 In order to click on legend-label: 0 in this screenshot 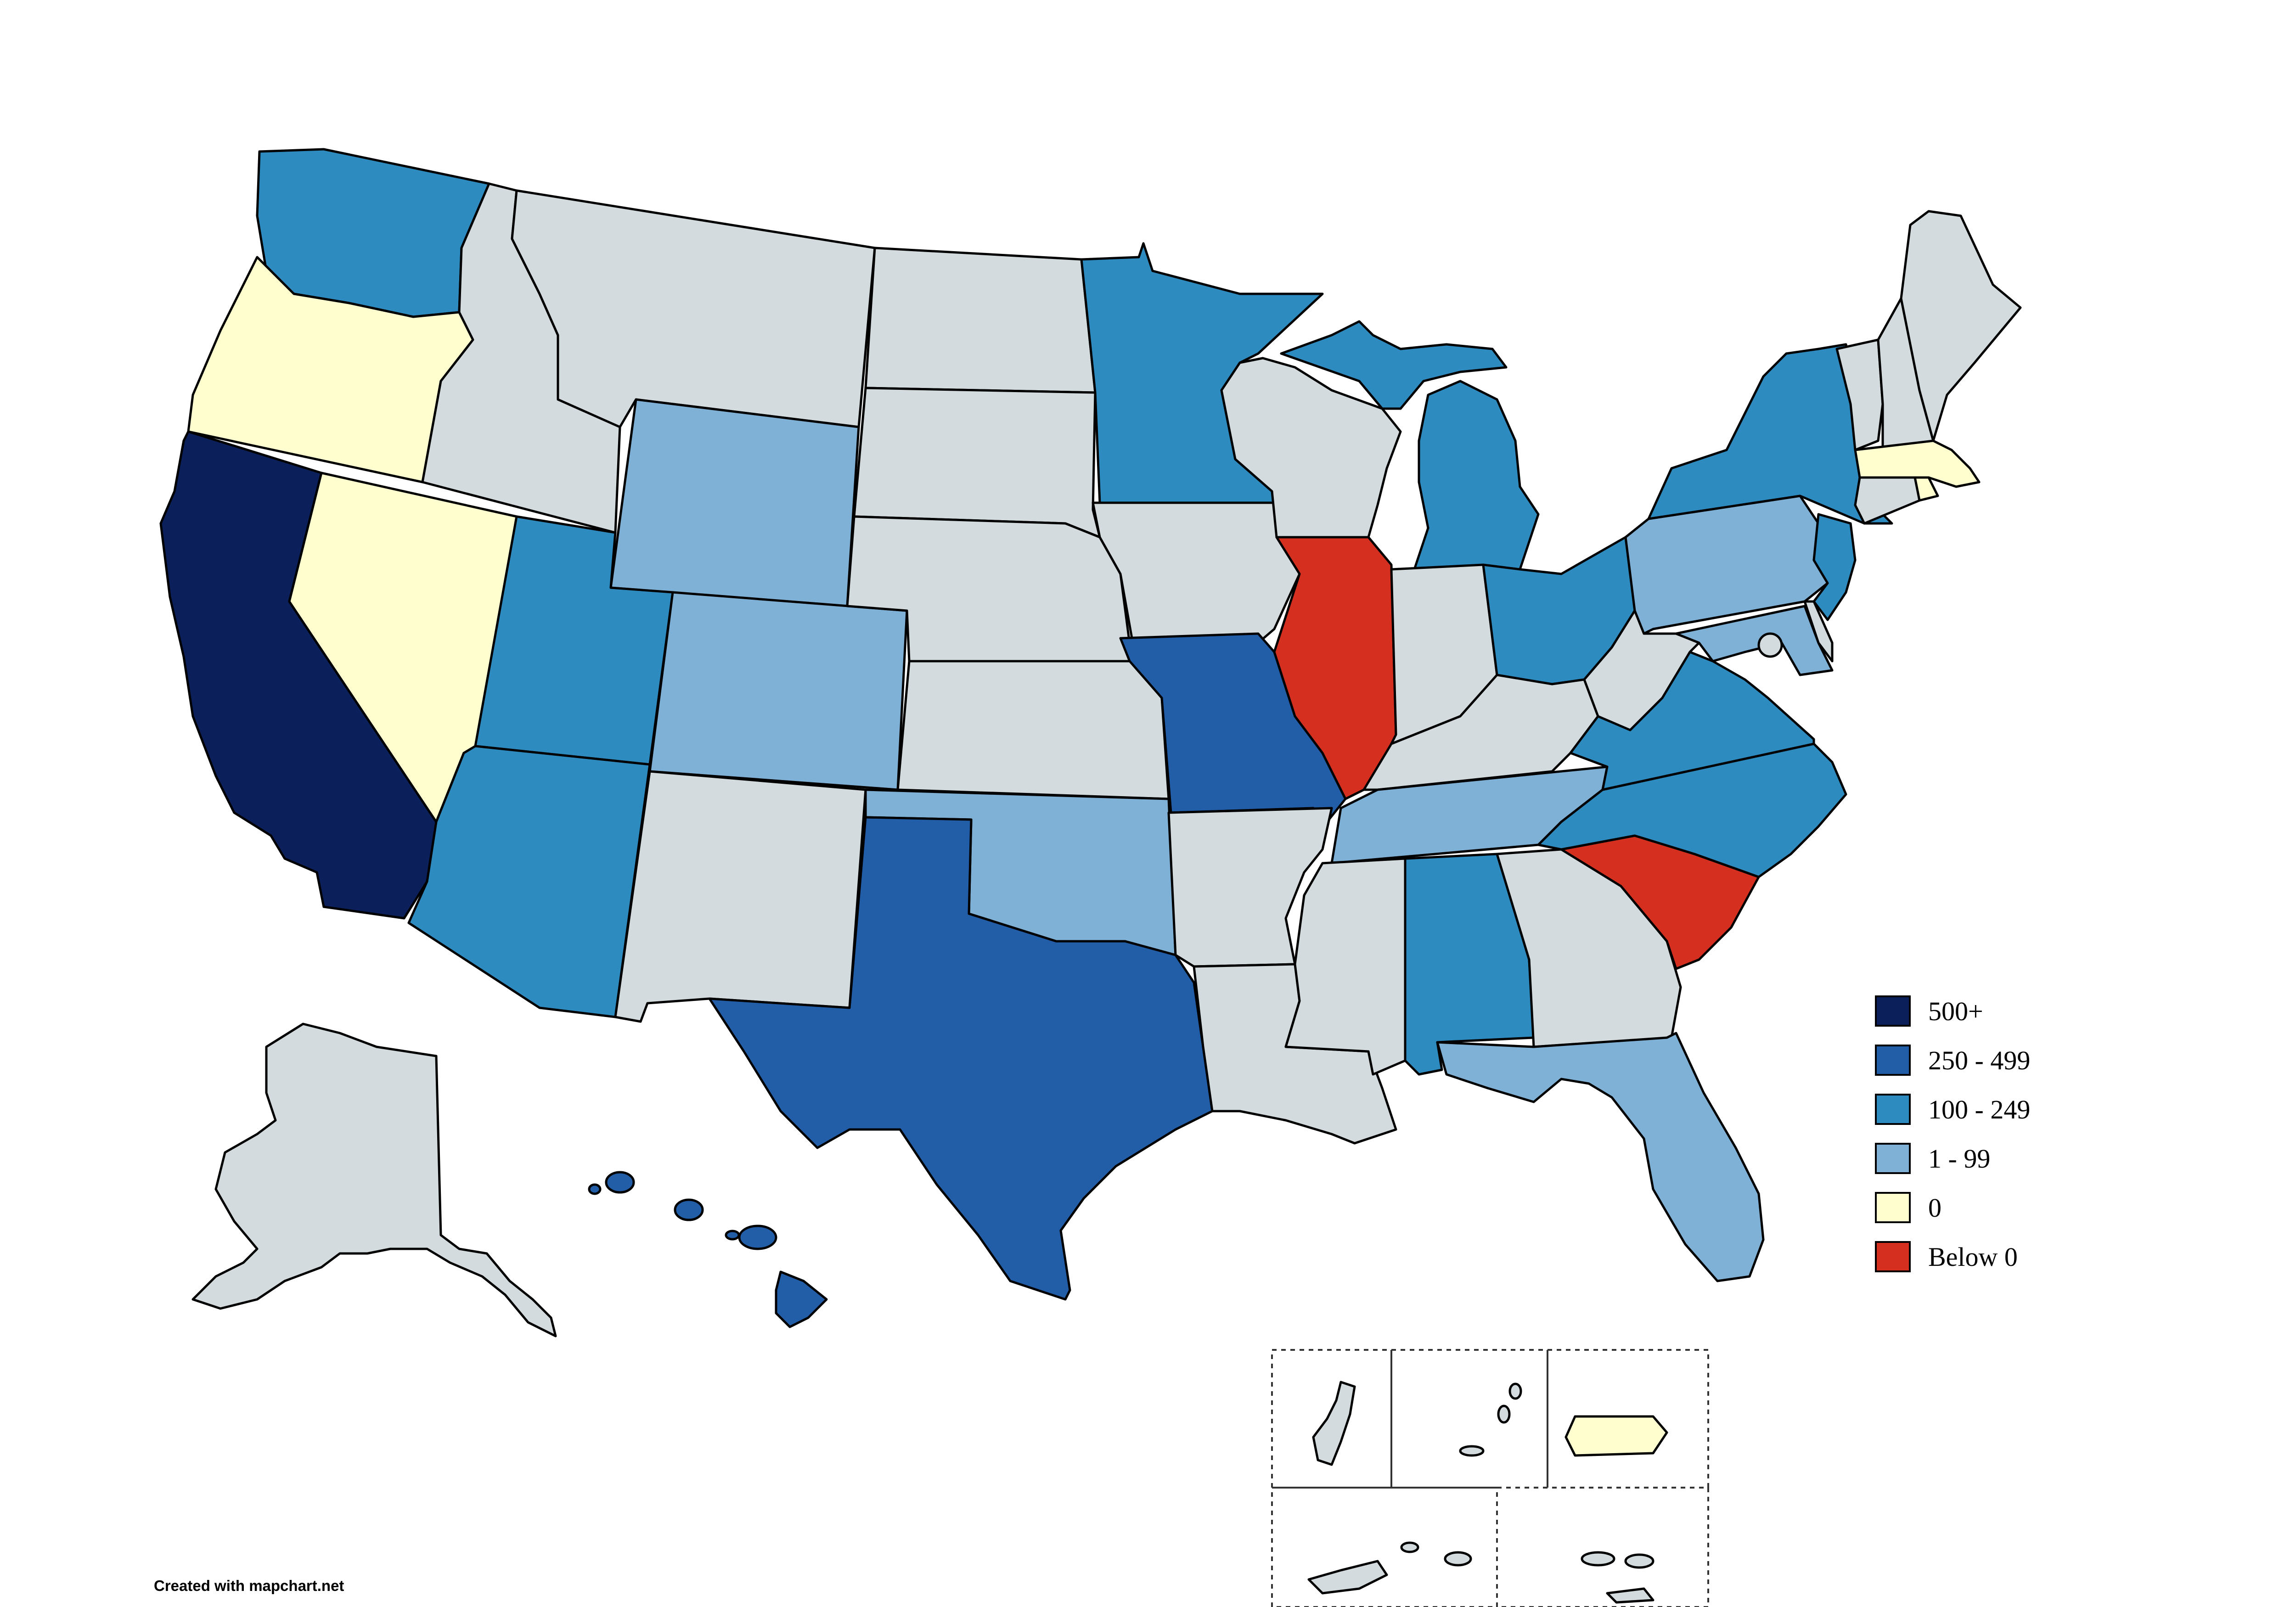, I will do `click(1935, 1208)`.